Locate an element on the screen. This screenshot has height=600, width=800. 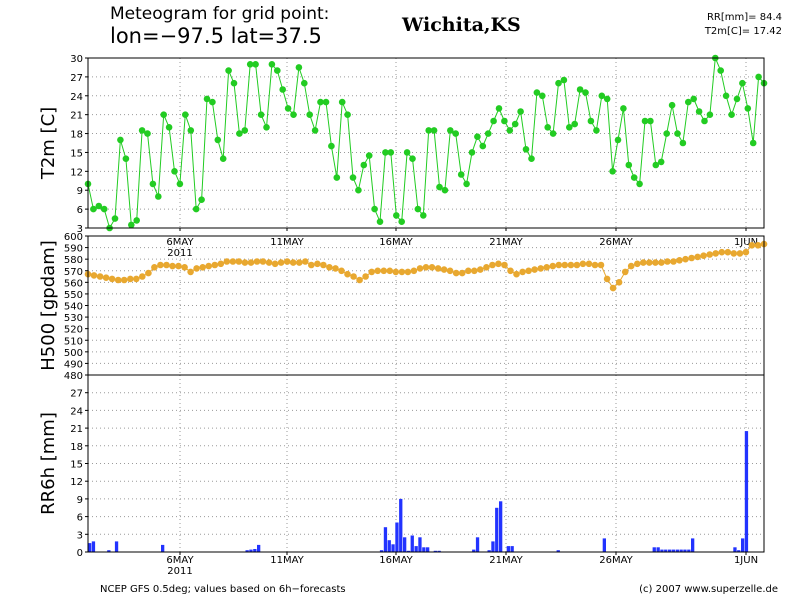
x-tick-label: 6MAY is located at coordinates (180, 242).